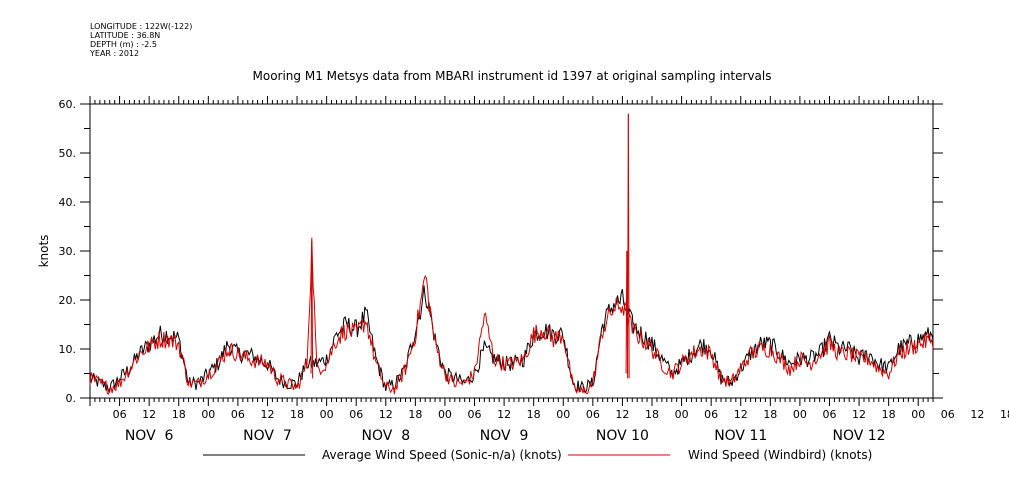  What do you see at coordinates (267, 436) in the screenshot?
I see `x-date-label: NOV 7` at bounding box center [267, 436].